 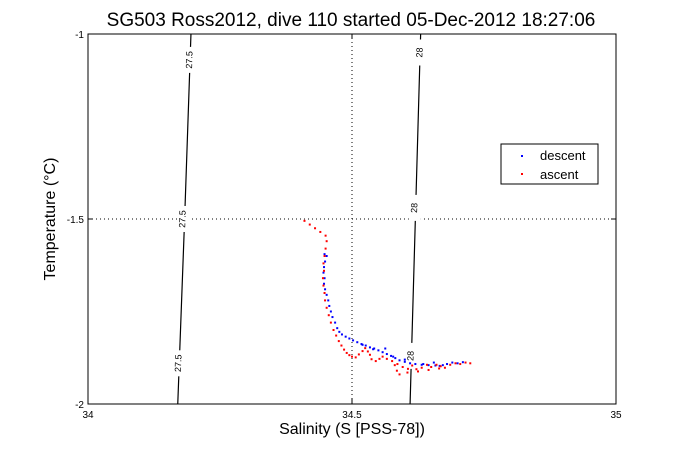 What do you see at coordinates (352, 415) in the screenshot?
I see `x-tick-label: 34.5` at bounding box center [352, 415].